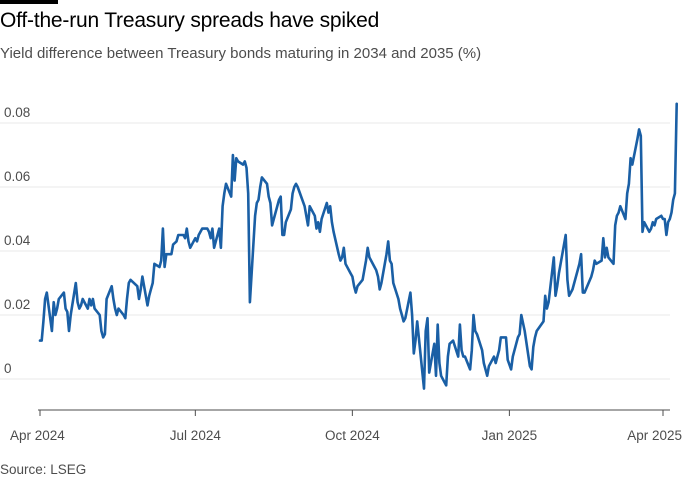  Describe the element at coordinates (346, 426) in the screenshot. I see `x-axis: Apr 2024 Jul 2024 Oct 2024 Jan 2025 Apr 2025` at that location.